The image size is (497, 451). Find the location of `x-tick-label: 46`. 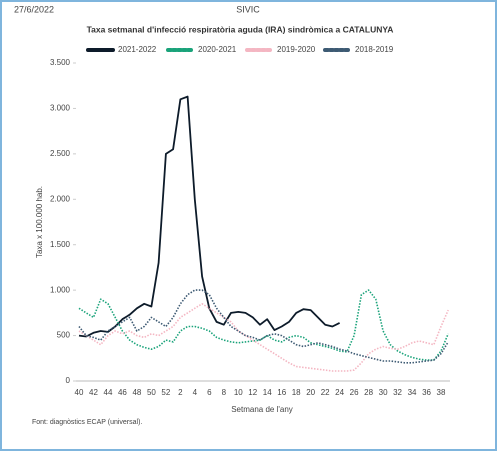

x-tick-label: 46 is located at coordinates (122, 392).